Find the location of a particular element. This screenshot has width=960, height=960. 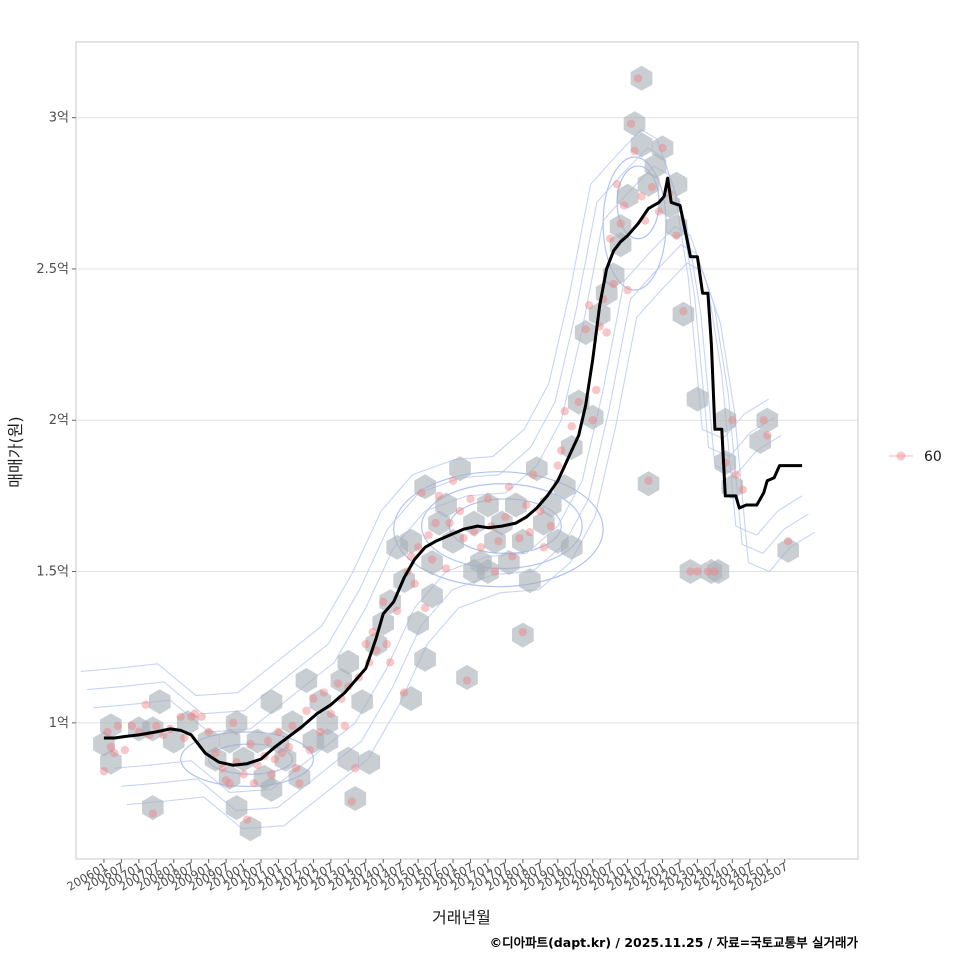

legend: 60 is located at coordinates (915, 457).